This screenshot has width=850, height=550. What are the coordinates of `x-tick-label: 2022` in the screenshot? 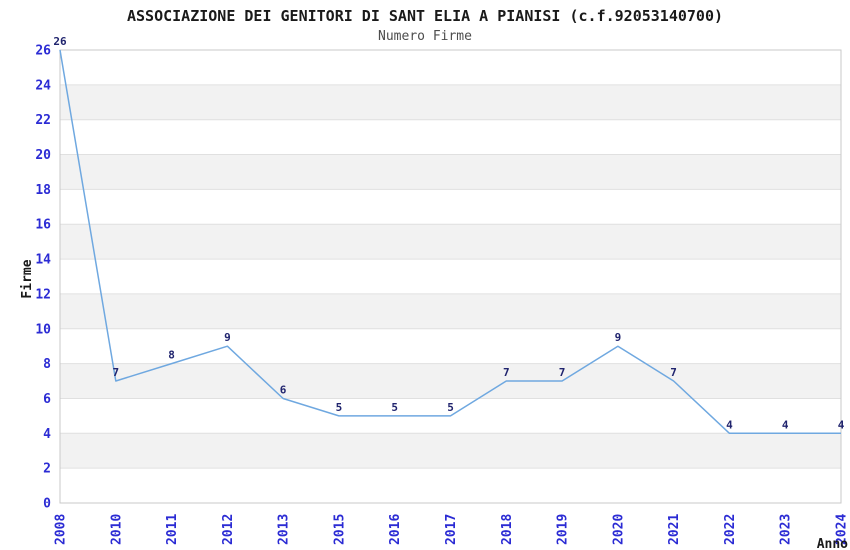 It's located at (730, 529).